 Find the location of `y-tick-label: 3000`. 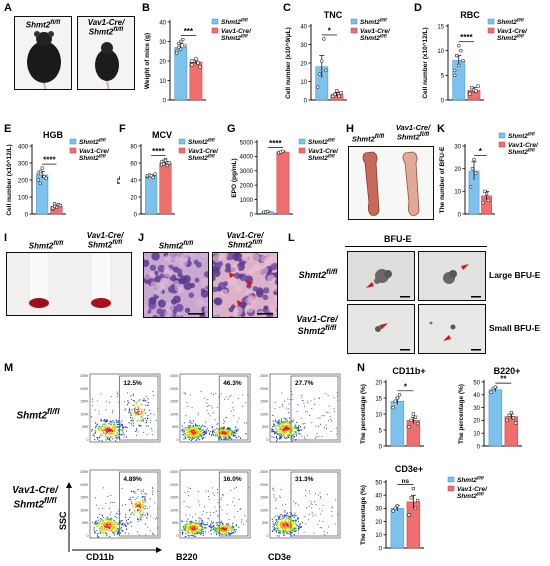

y-tick-label: 3000 is located at coordinates (247, 172).